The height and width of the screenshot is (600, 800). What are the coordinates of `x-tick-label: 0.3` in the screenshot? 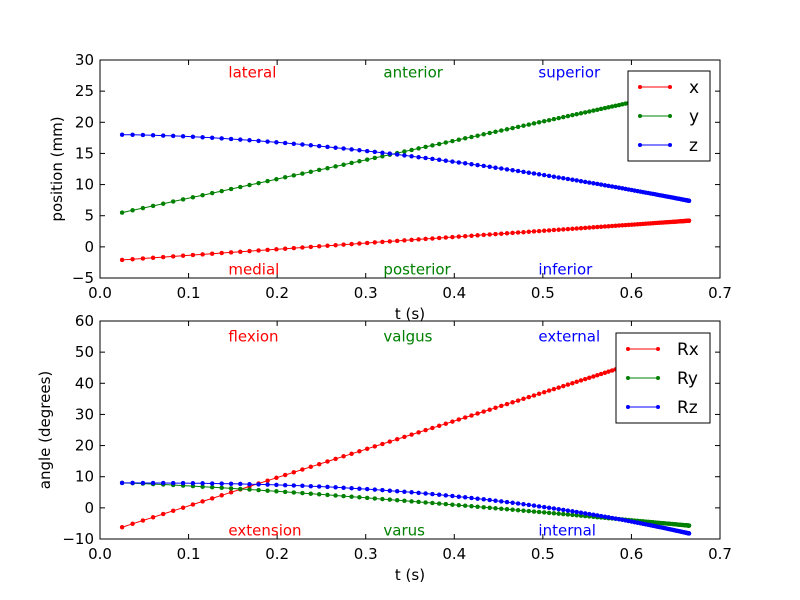 It's located at (366, 293).